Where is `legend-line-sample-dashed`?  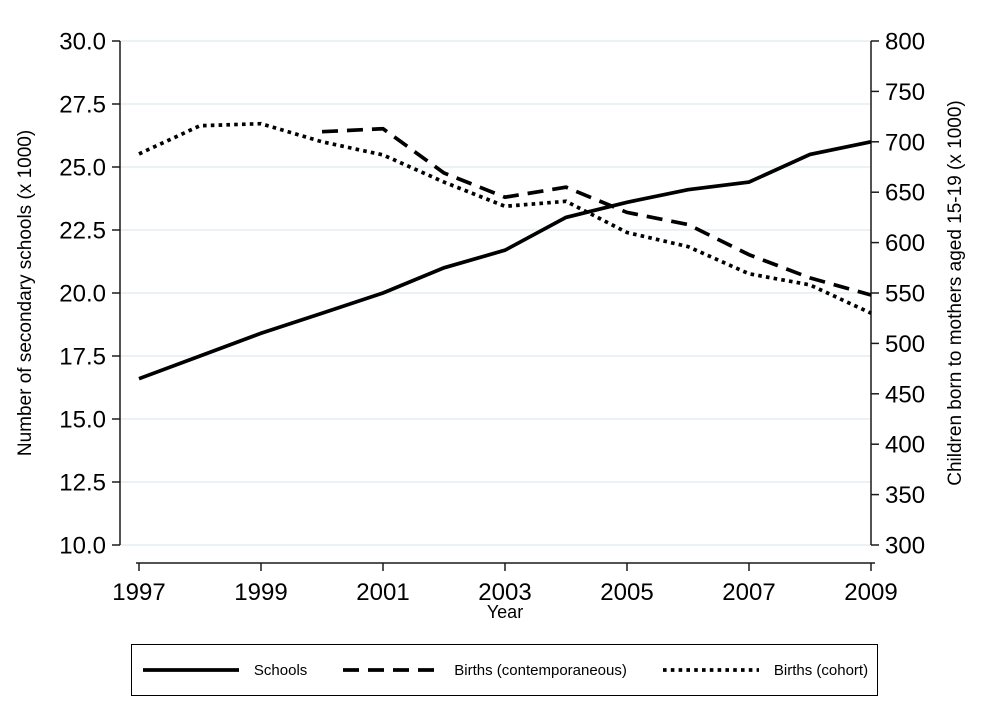 legend-line-sample-dashed is located at coordinates (391, 670).